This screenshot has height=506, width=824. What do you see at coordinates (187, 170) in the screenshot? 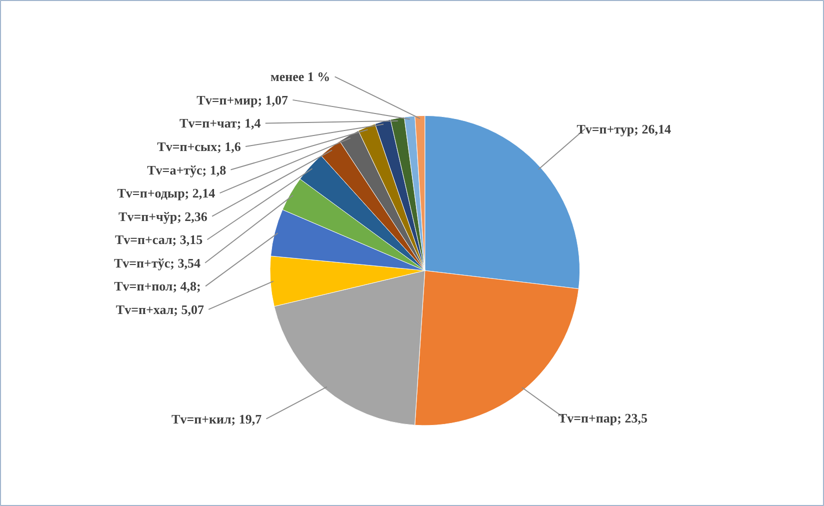
I see `slice-label: Tv=а+тўс; 1,8` at bounding box center [187, 170].